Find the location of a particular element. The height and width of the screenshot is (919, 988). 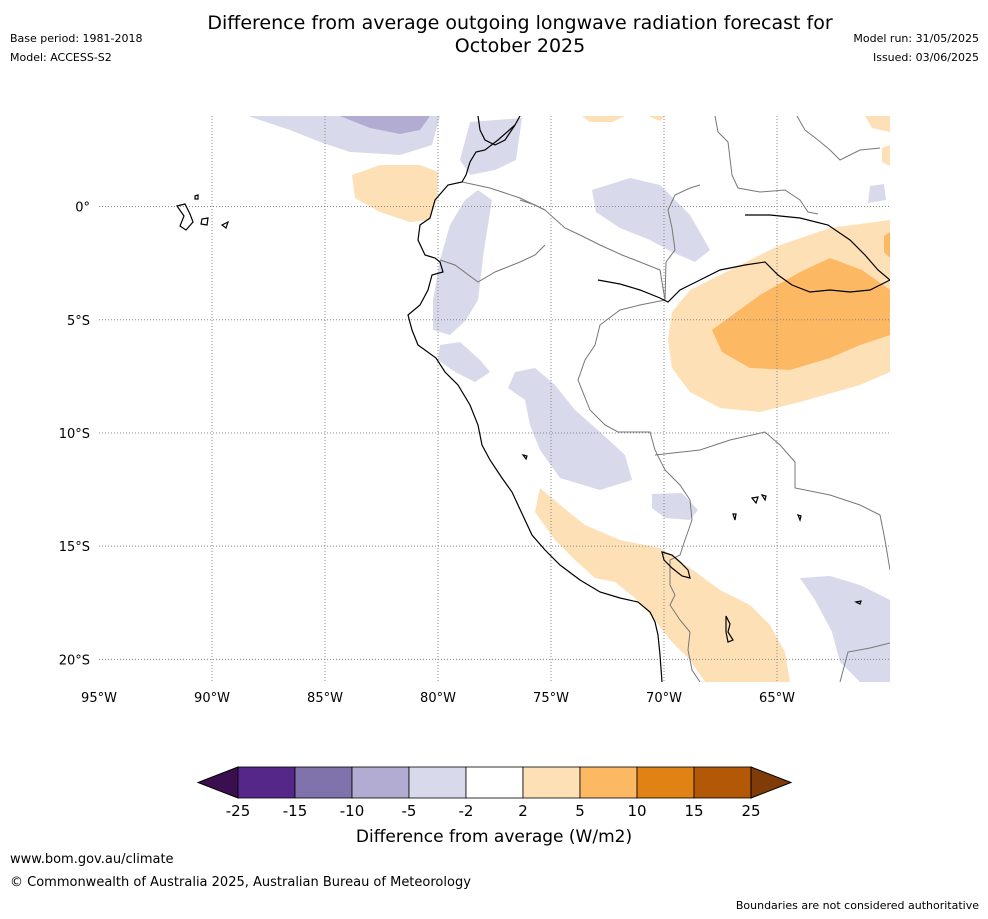

colorbar-tick-label: -5 is located at coordinates (409, 811).